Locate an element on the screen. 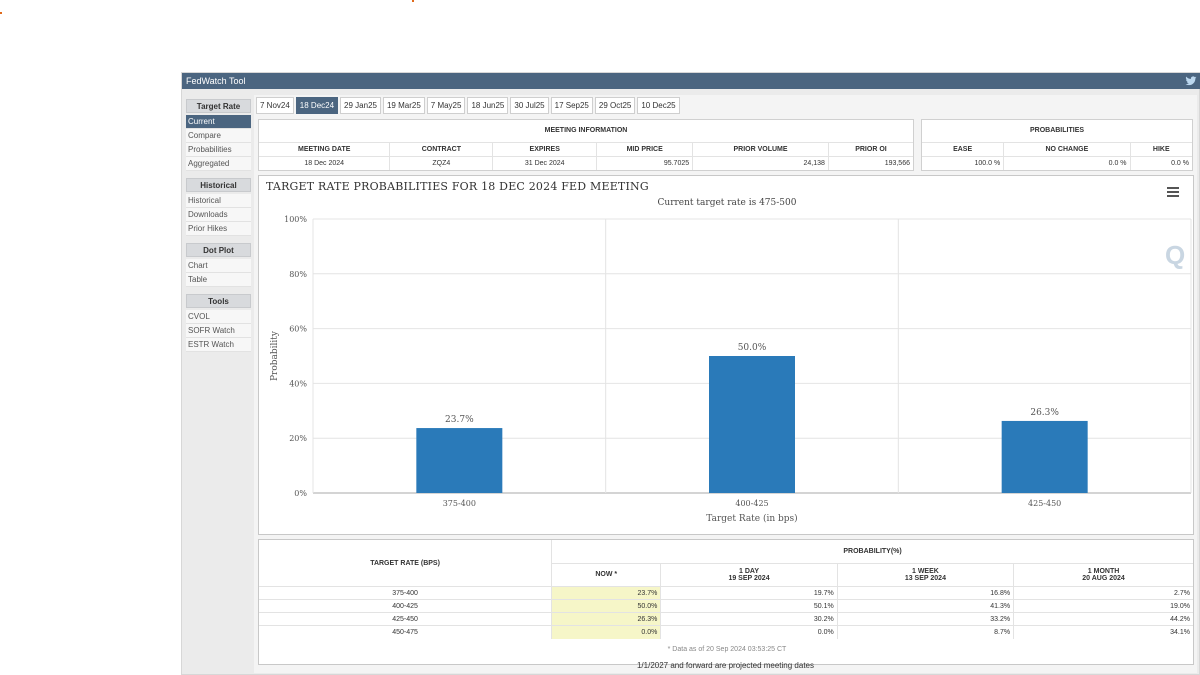  col-prior-oi: PRIOR OI is located at coordinates (870, 148).